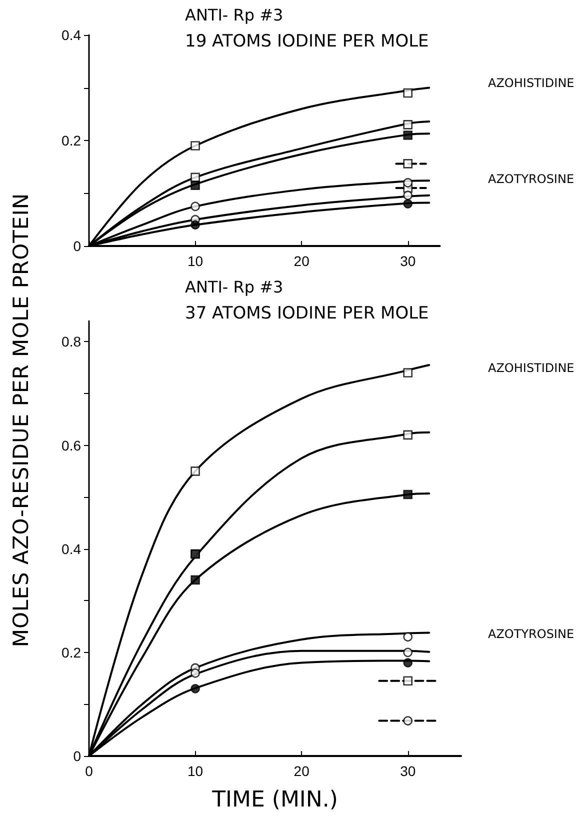 Image resolution: width=577 pixels, height=816 pixels. What do you see at coordinates (89, 771) in the screenshot?
I see `x-tick-label: 0` at bounding box center [89, 771].